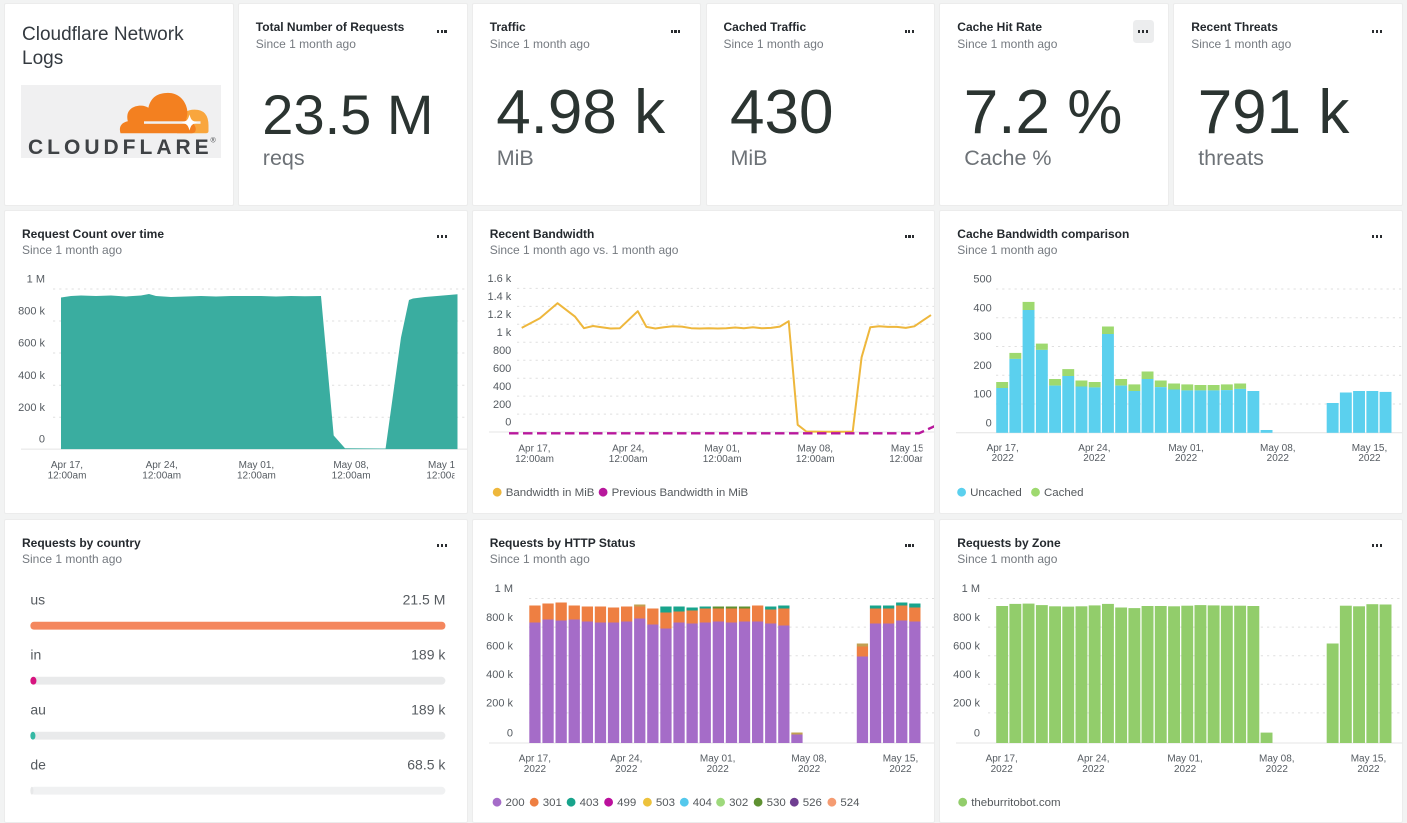 This screenshot has width=1407, height=823. Describe the element at coordinates (38, 709) in the screenshot. I see `svg-text: au` at that location.